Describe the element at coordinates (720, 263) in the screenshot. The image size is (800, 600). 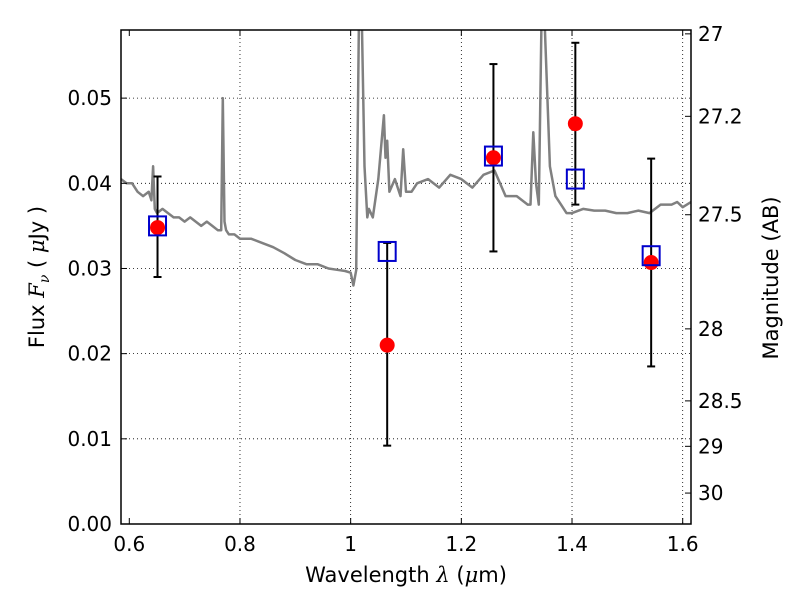
I see `magnitude-tick-labels: 27 27.2 27.5 28 28.5 29 30` at that location.